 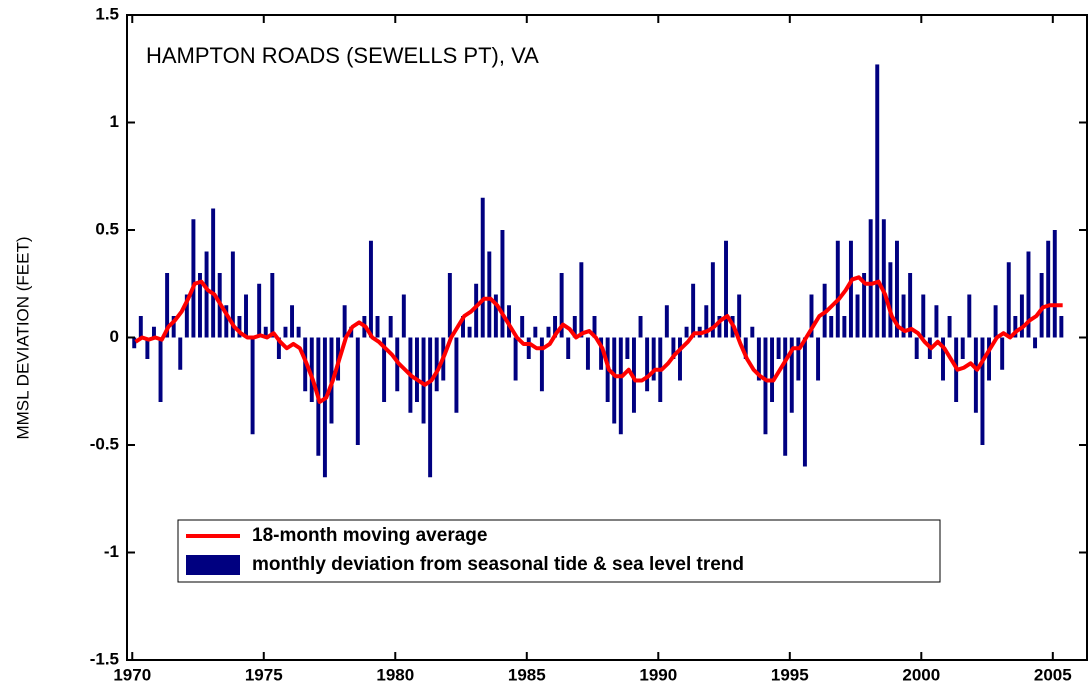 I want to click on legend-label: 18-month moving average, so click(x=369, y=535).